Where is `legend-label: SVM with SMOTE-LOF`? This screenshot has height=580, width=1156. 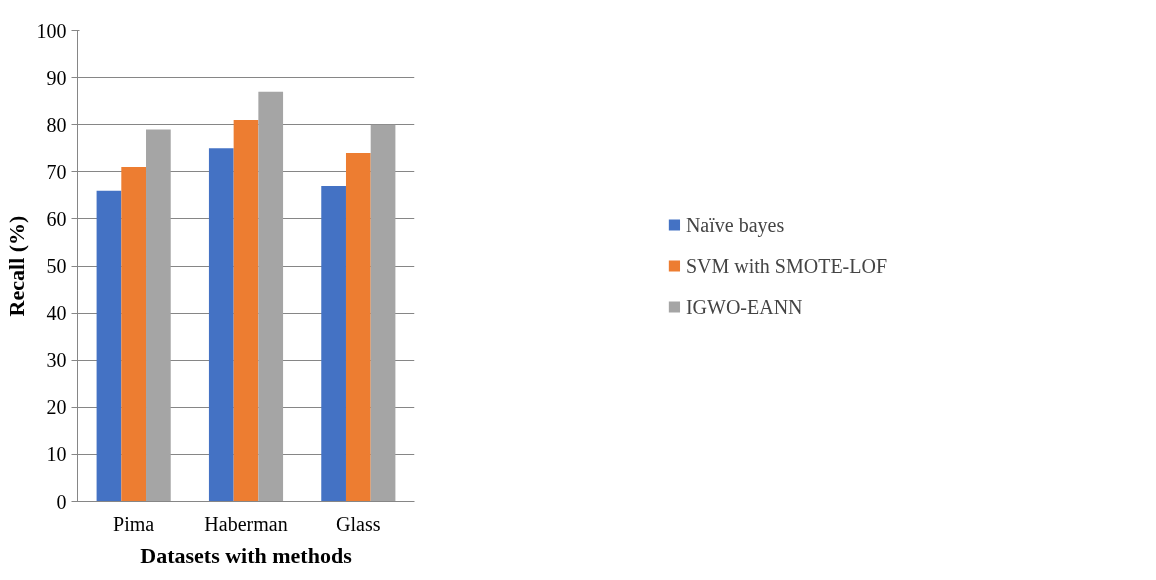 legend-label: SVM with SMOTE-LOF is located at coordinates (786, 265).